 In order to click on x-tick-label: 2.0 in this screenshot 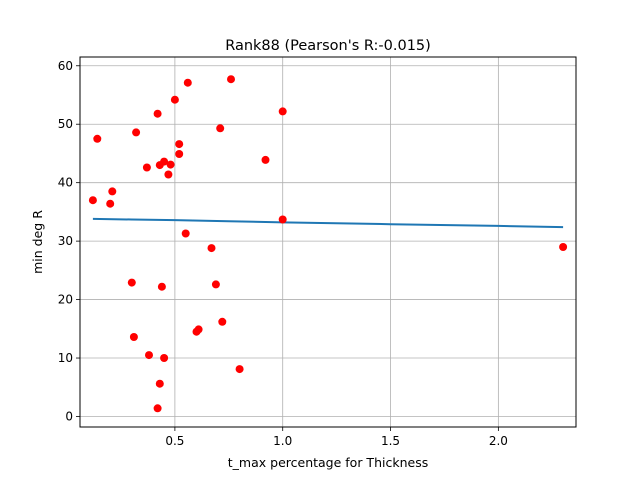, I will do `click(498, 441)`.